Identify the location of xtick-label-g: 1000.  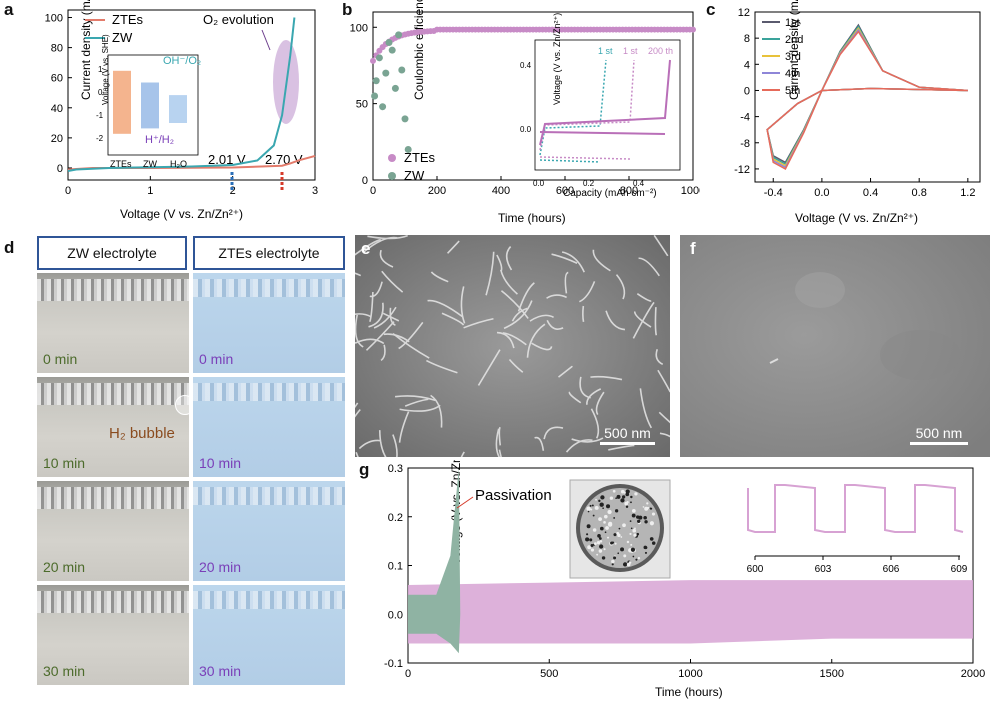
(690, 674).